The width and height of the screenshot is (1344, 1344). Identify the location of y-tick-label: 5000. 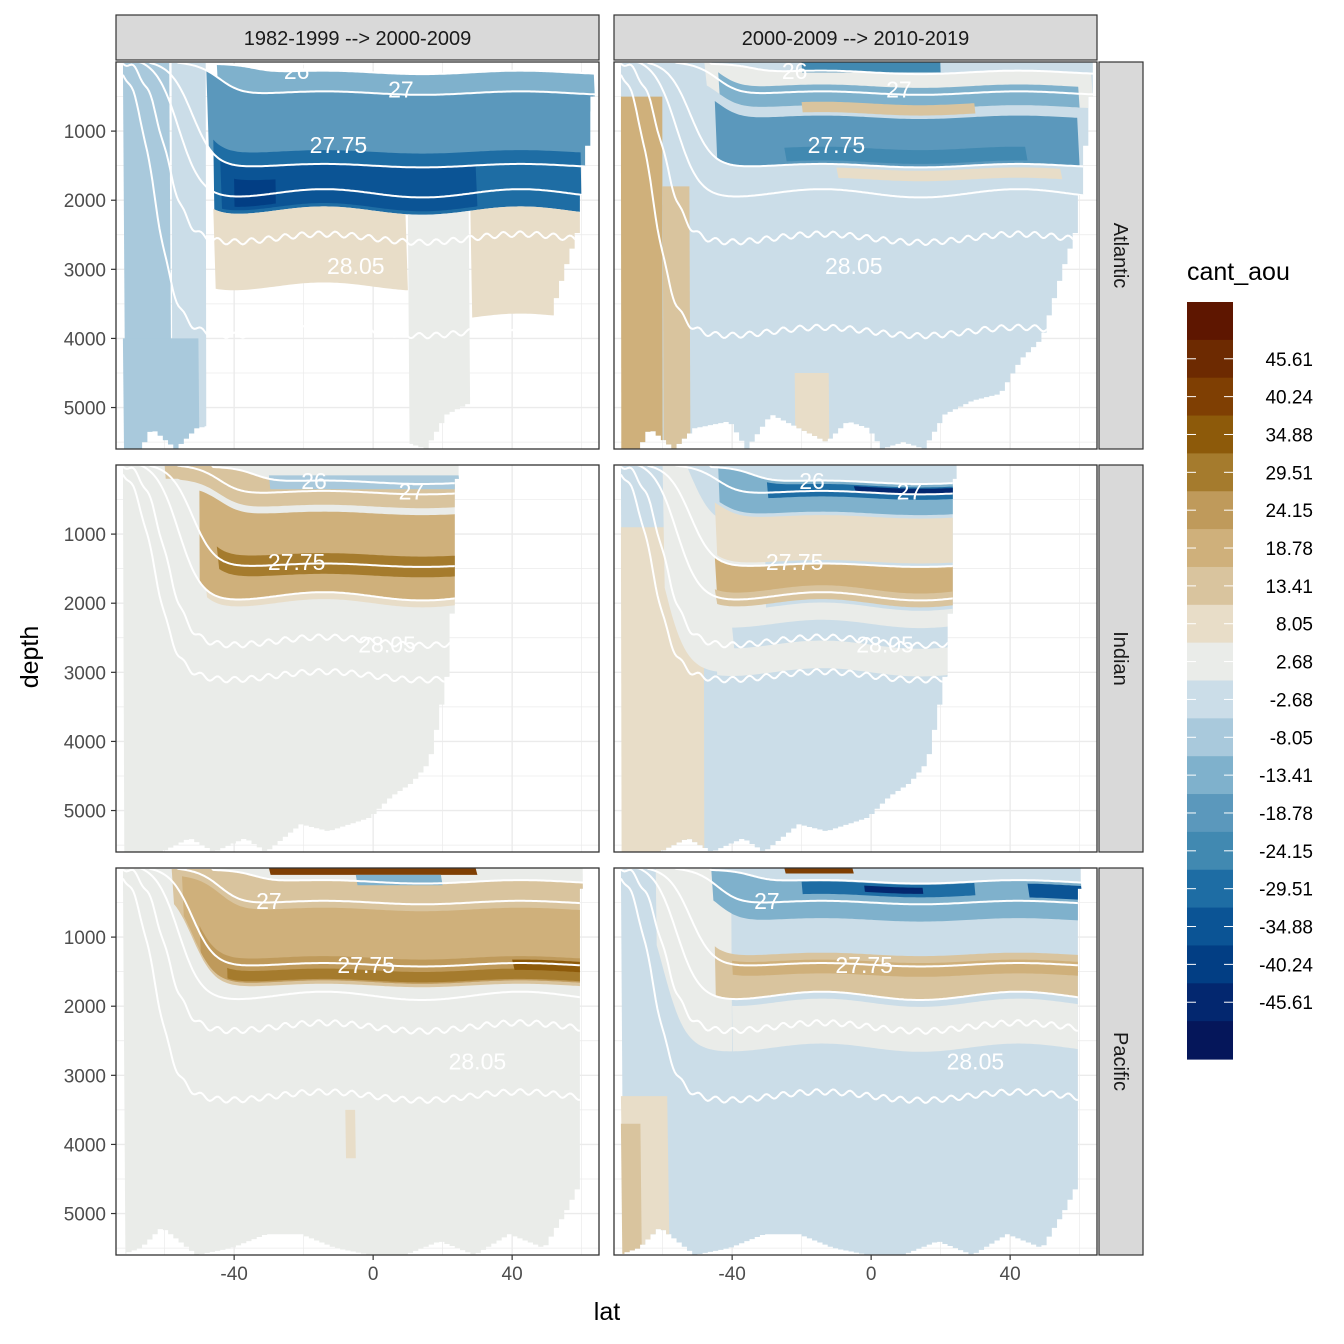
(85, 409).